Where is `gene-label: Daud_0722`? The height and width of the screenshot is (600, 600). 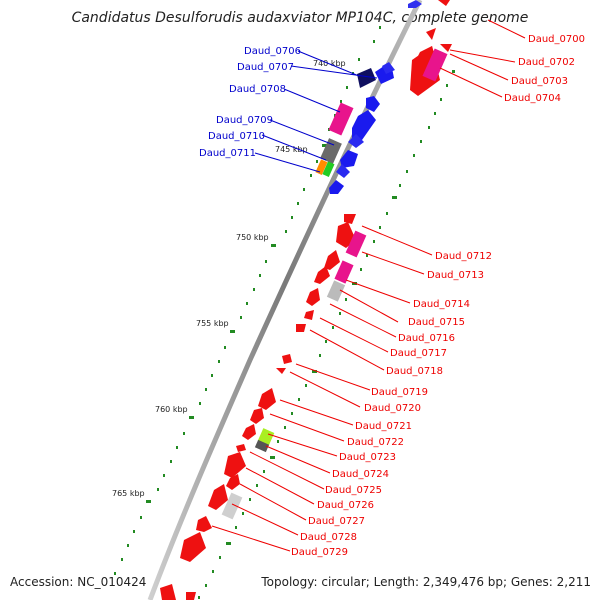
gene-label: Daud_0722 is located at coordinates (375, 442).